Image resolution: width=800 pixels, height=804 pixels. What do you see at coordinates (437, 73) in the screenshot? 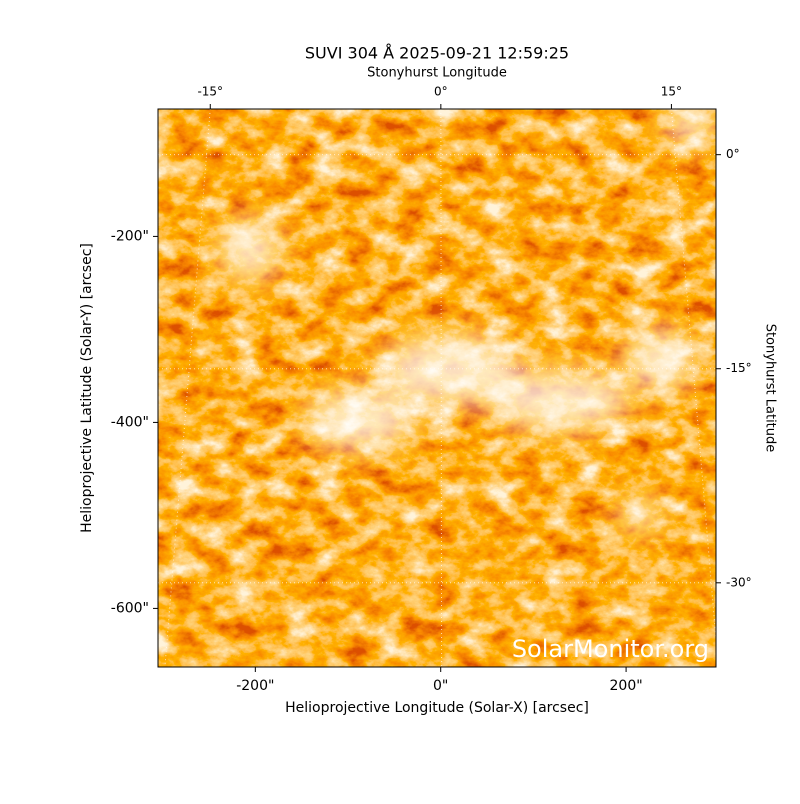
I see `x2-label: Stonyhurst Longitude` at bounding box center [437, 73].